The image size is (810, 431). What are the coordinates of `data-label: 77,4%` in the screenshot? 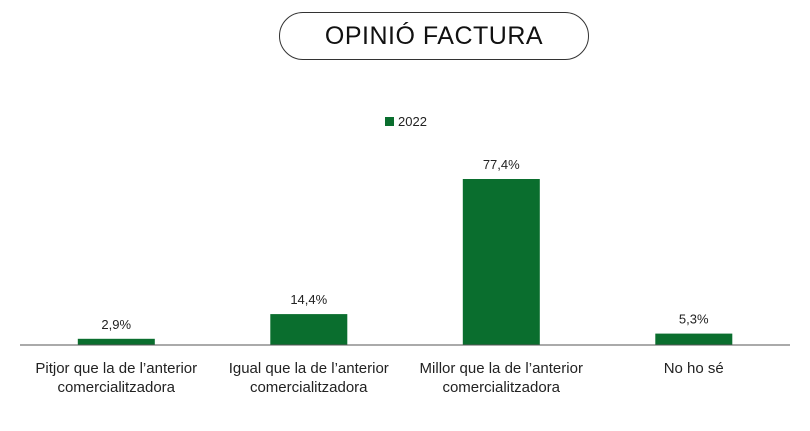 It's located at (501, 164).